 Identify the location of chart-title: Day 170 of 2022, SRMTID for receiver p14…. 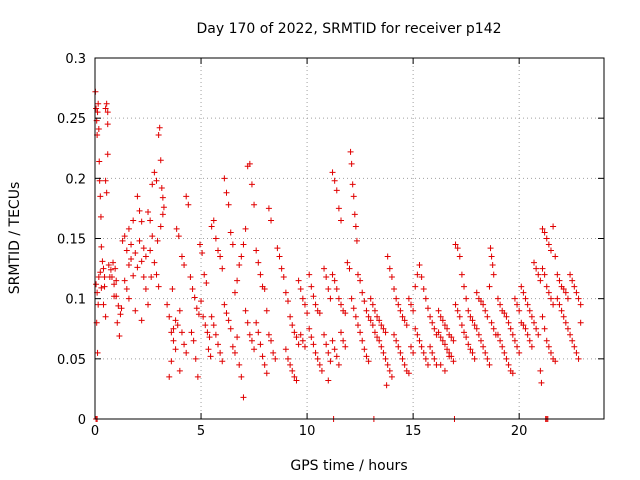
(348, 29).